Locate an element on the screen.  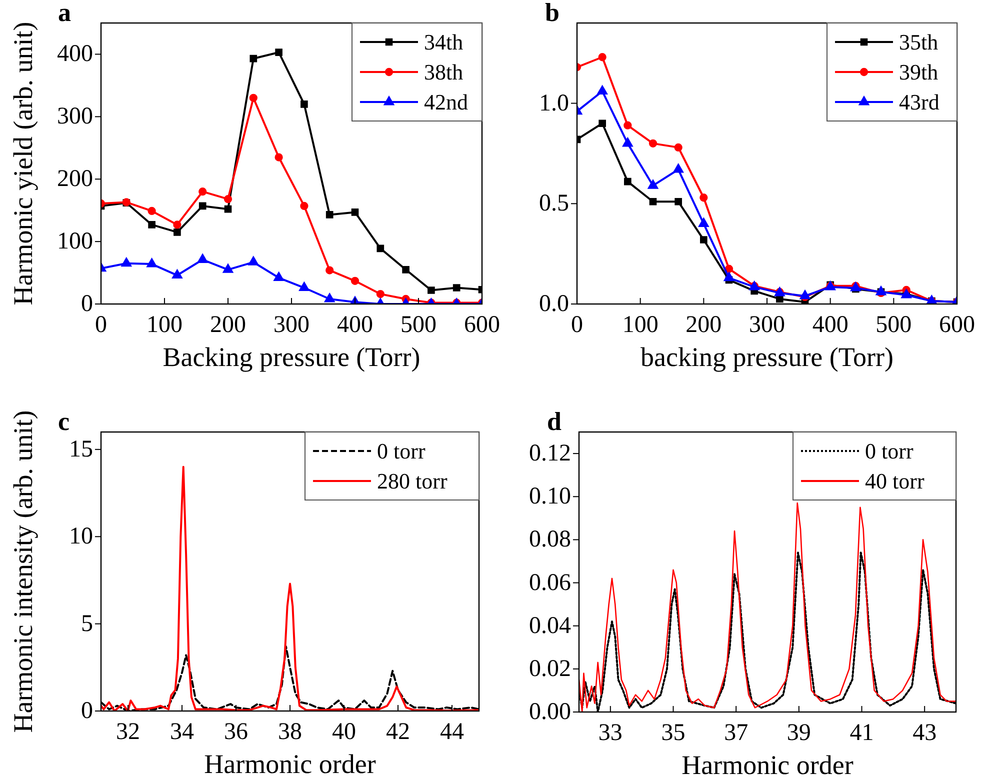
legend-label: 42nd is located at coordinates (446, 102).